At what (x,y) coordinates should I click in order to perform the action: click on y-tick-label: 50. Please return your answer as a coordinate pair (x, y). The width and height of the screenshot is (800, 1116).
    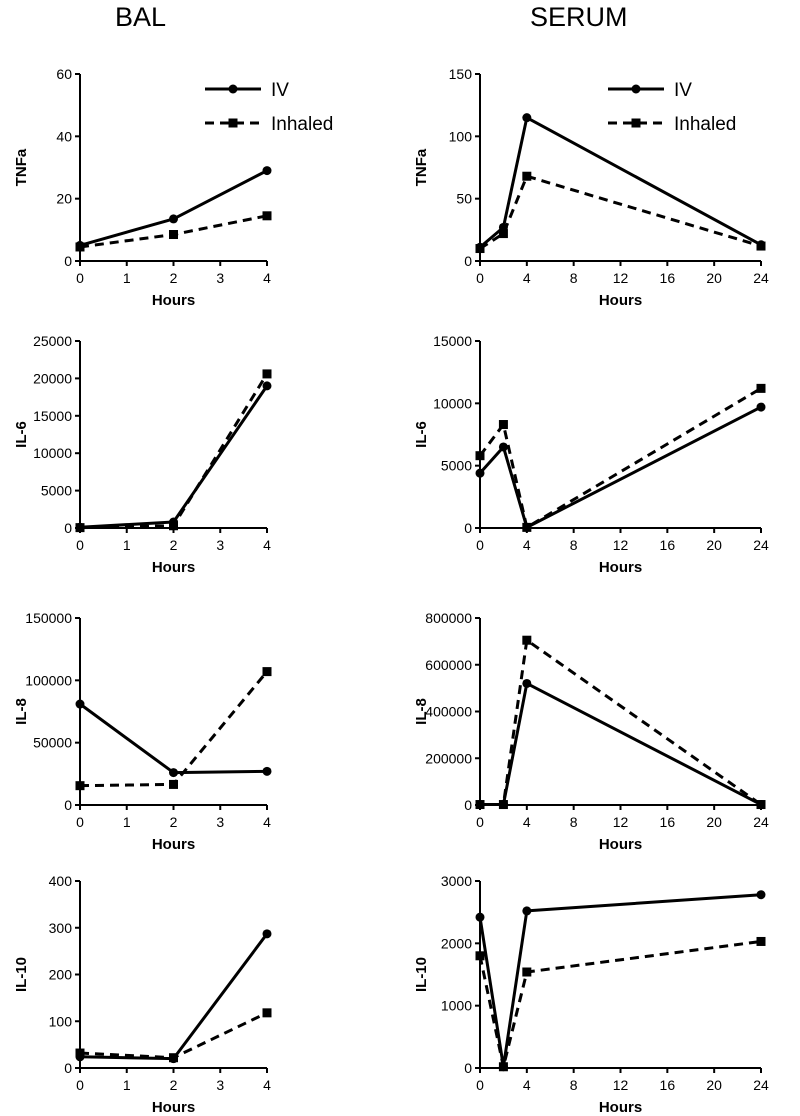
    Looking at the image, I should click on (464, 199).